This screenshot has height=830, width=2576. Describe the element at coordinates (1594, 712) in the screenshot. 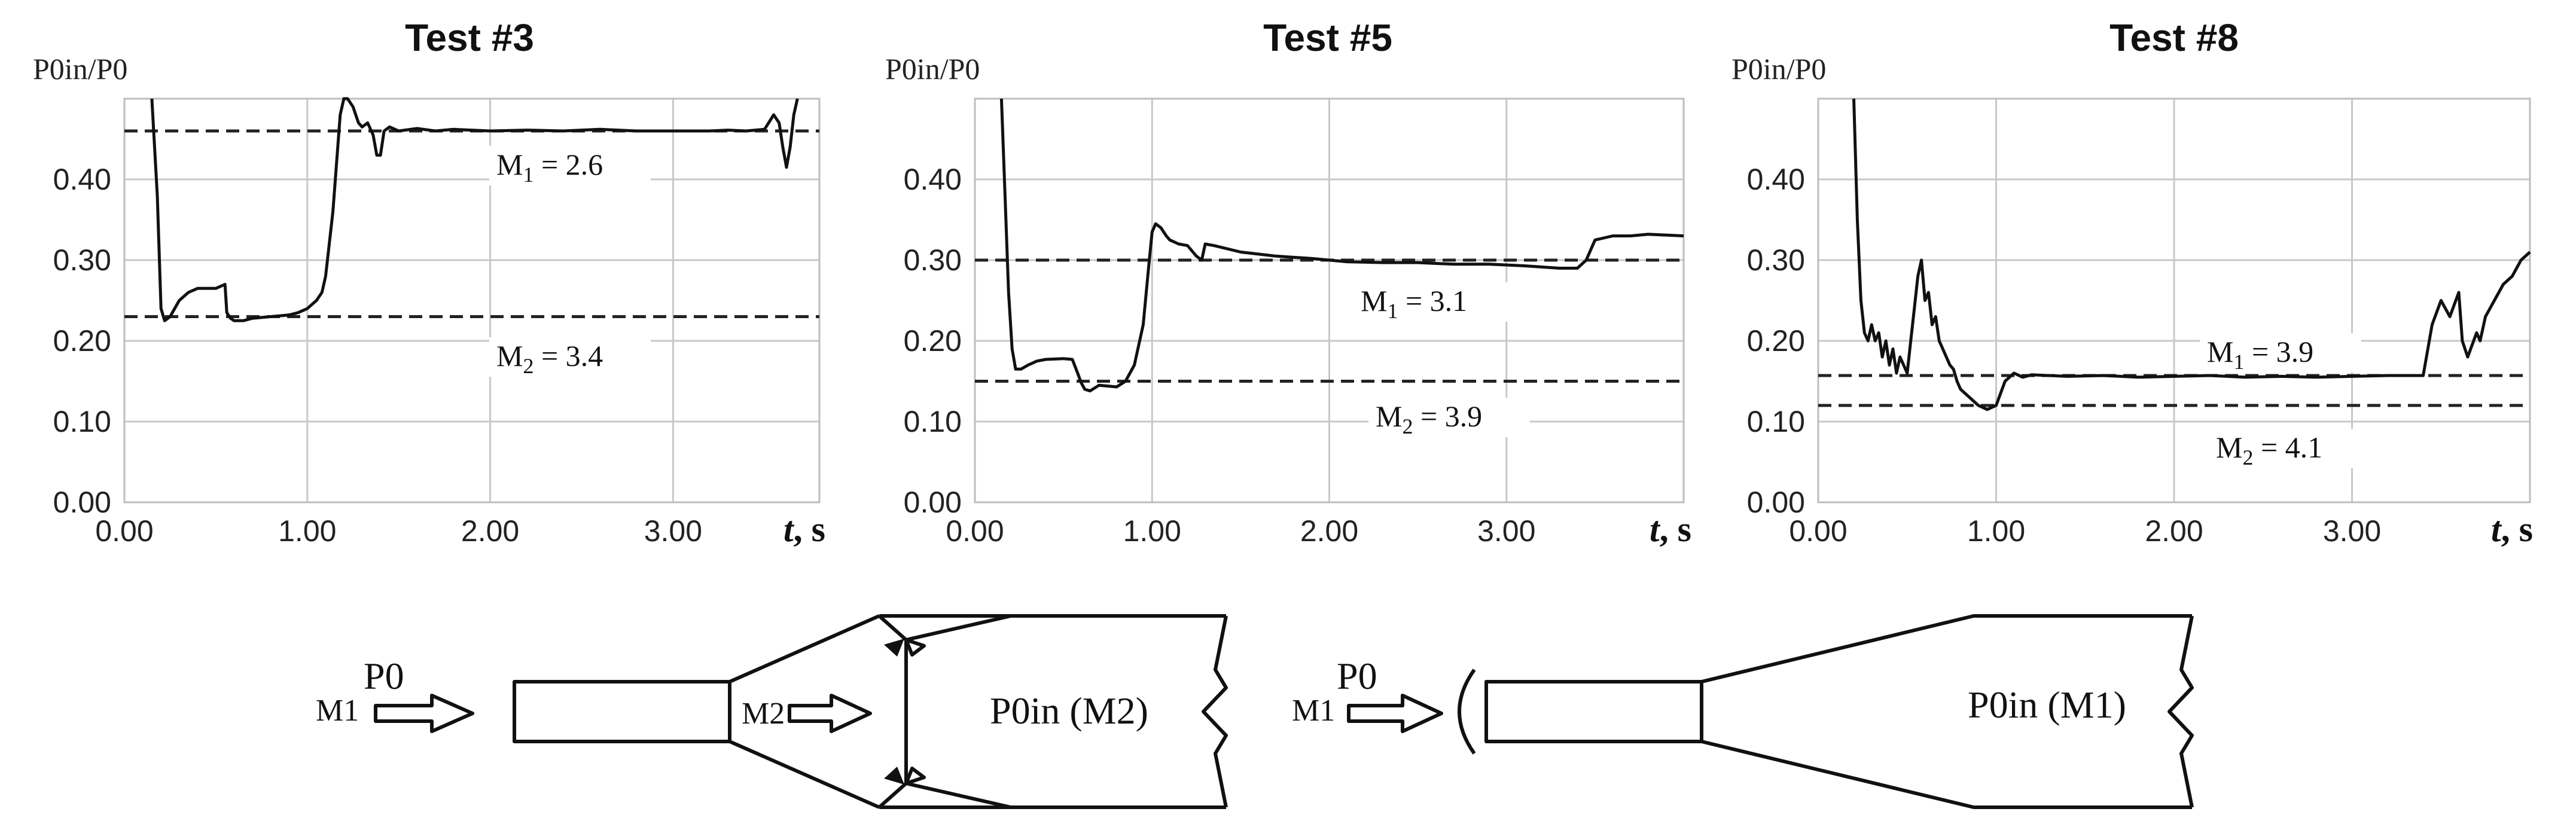

I see `diagram2-inlet-tube` at that location.